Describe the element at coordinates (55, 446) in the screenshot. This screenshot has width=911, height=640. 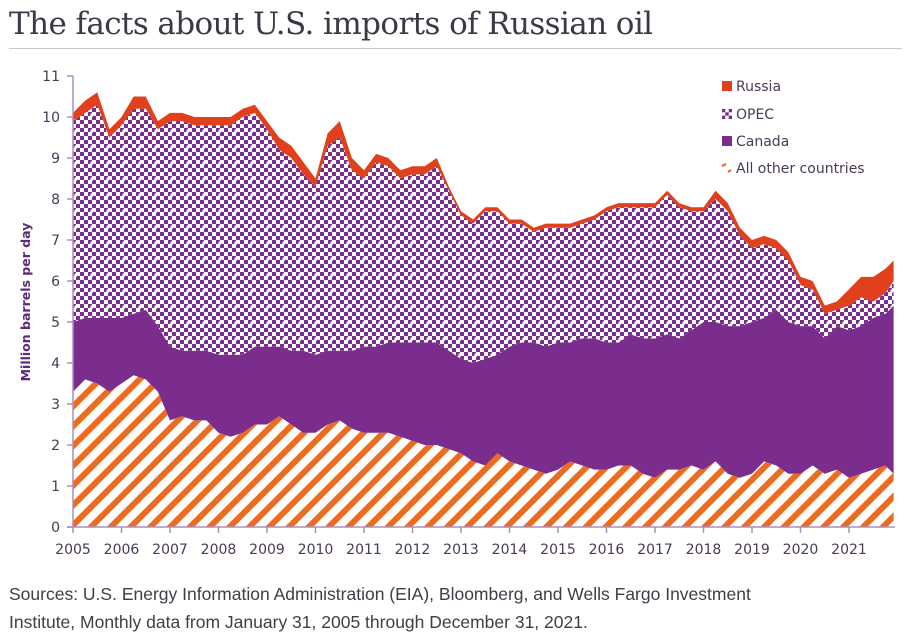
I see `y-tick-label: 2` at that location.